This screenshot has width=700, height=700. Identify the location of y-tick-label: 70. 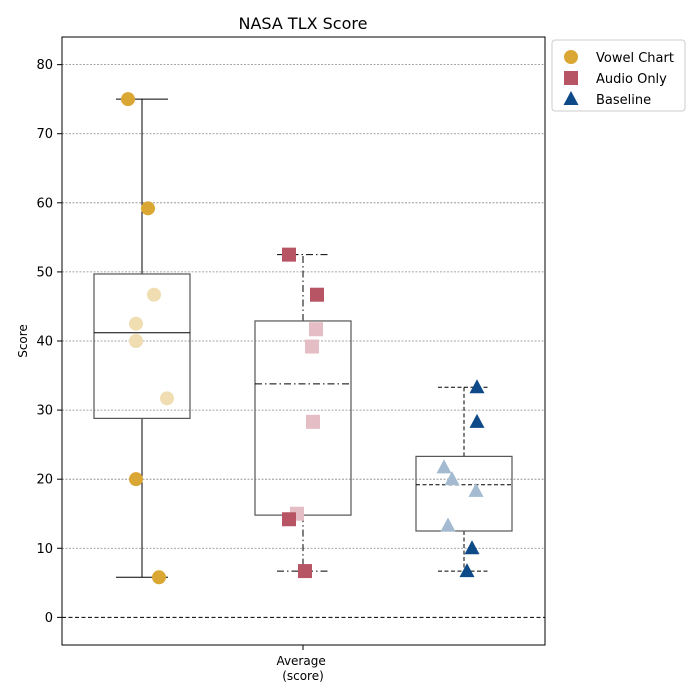
(44, 134).